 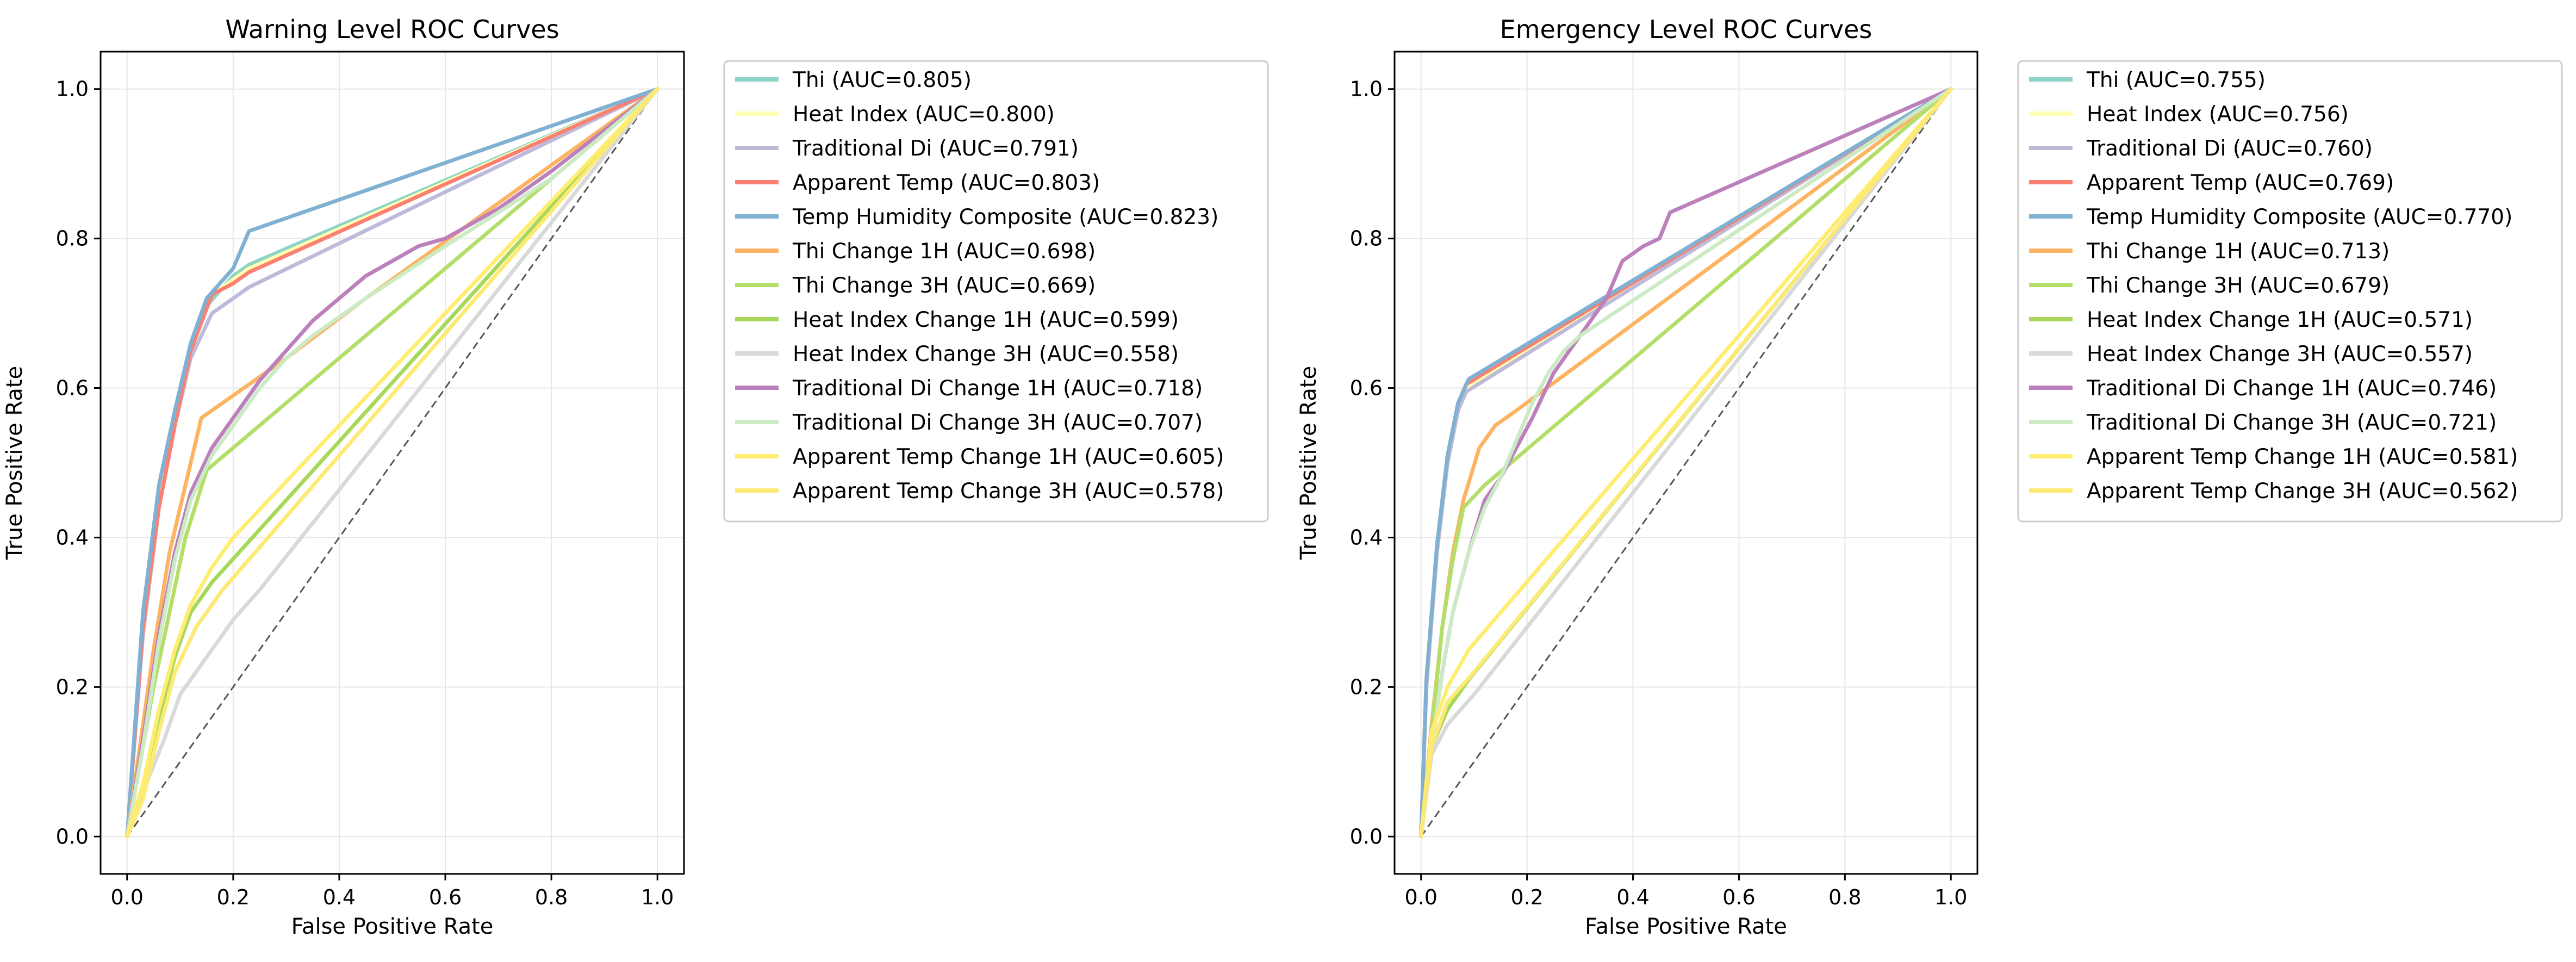 What do you see at coordinates (997, 389) in the screenshot?
I see `legend-entry: Traditional Di Change 1H (AUC=0.718)` at bounding box center [997, 389].